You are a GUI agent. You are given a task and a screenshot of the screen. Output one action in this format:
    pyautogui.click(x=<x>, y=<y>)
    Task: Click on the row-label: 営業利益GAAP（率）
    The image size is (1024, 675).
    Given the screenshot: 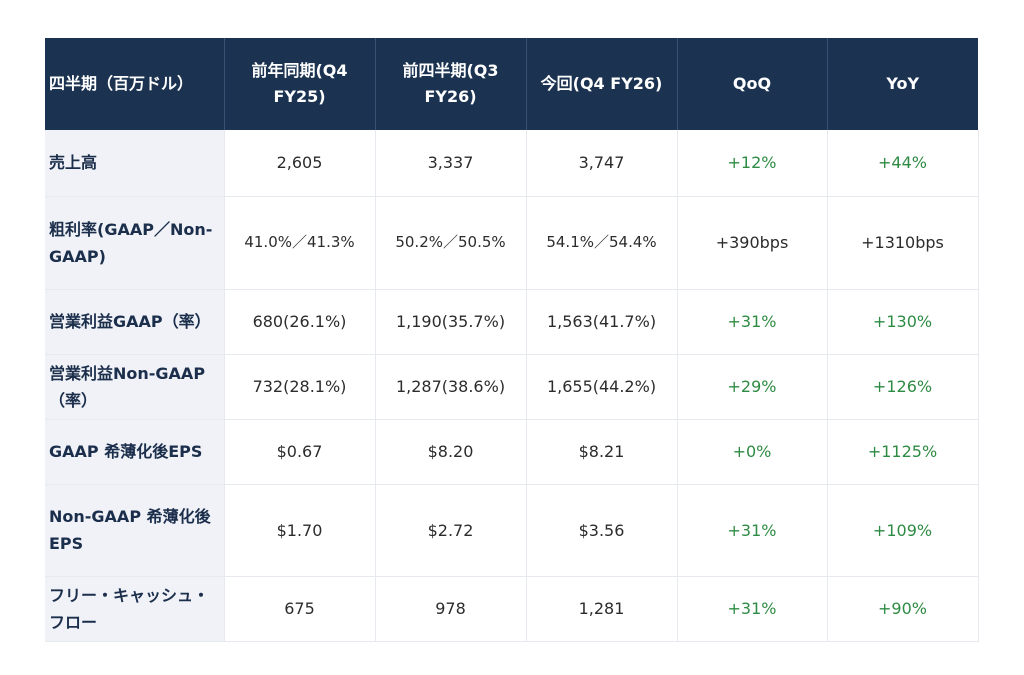 What is the action you would take?
    pyautogui.click(x=134, y=322)
    